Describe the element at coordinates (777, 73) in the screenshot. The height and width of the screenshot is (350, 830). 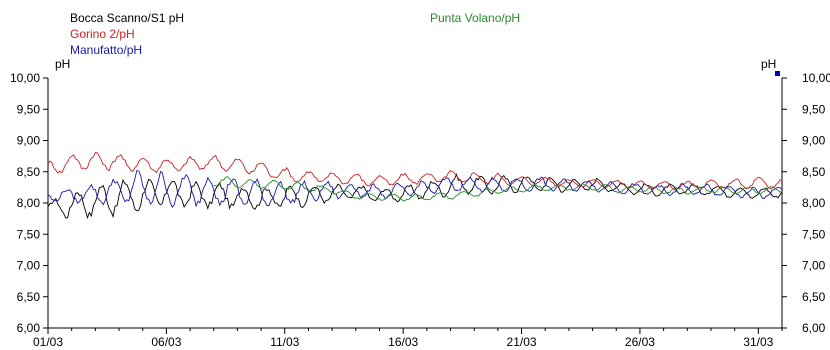
I see `right-axis-marker` at that location.